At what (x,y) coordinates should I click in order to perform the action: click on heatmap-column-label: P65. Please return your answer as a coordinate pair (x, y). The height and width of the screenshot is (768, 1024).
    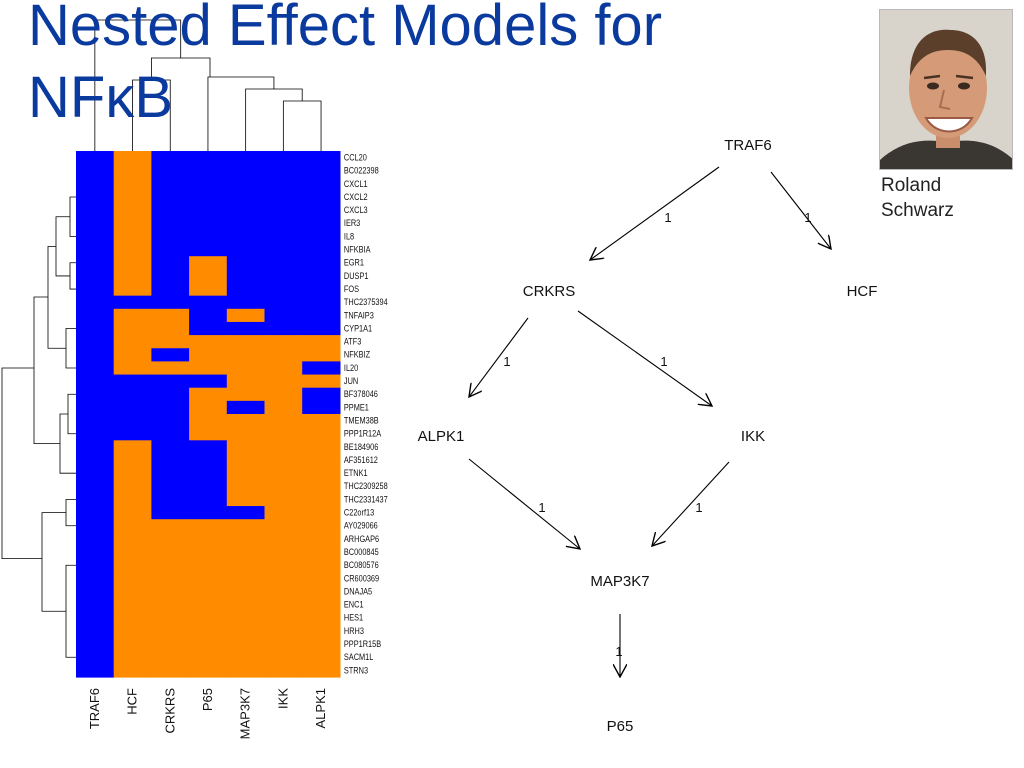
    Looking at the image, I should click on (207, 699).